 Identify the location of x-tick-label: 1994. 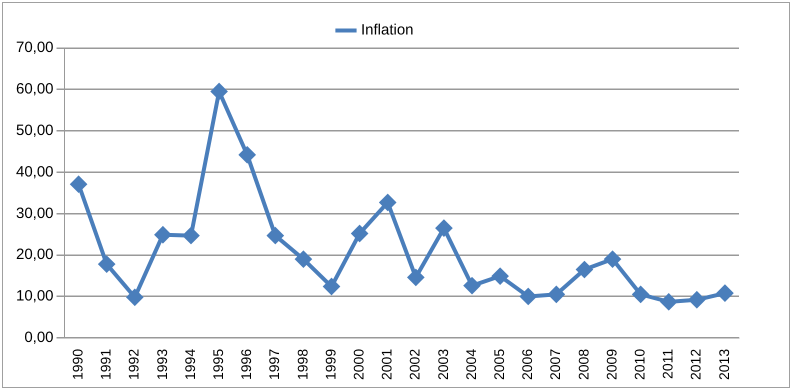
(190, 364).